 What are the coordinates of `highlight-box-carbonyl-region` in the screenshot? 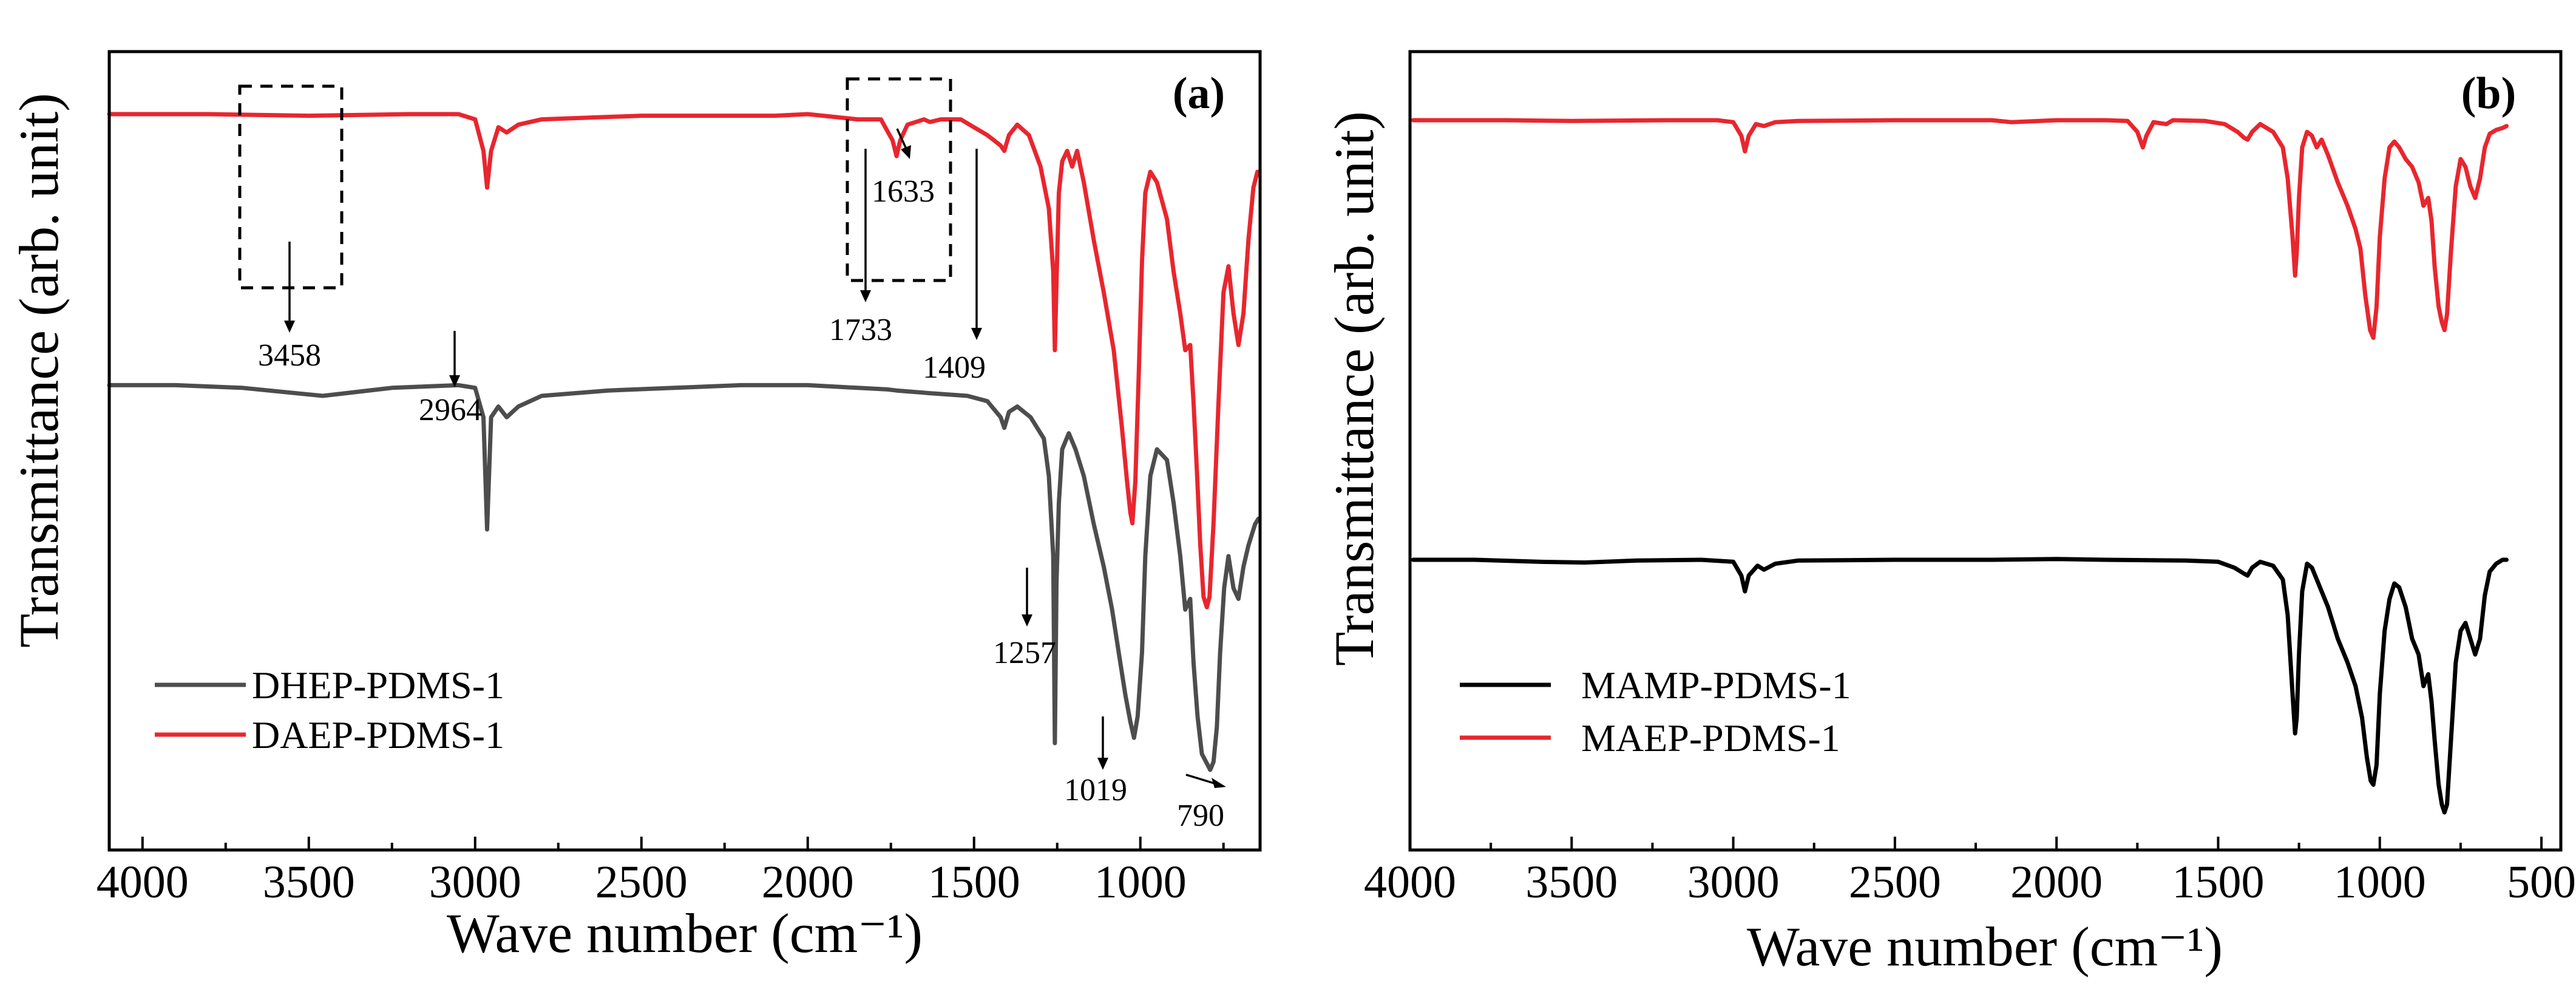 It's located at (899, 179).